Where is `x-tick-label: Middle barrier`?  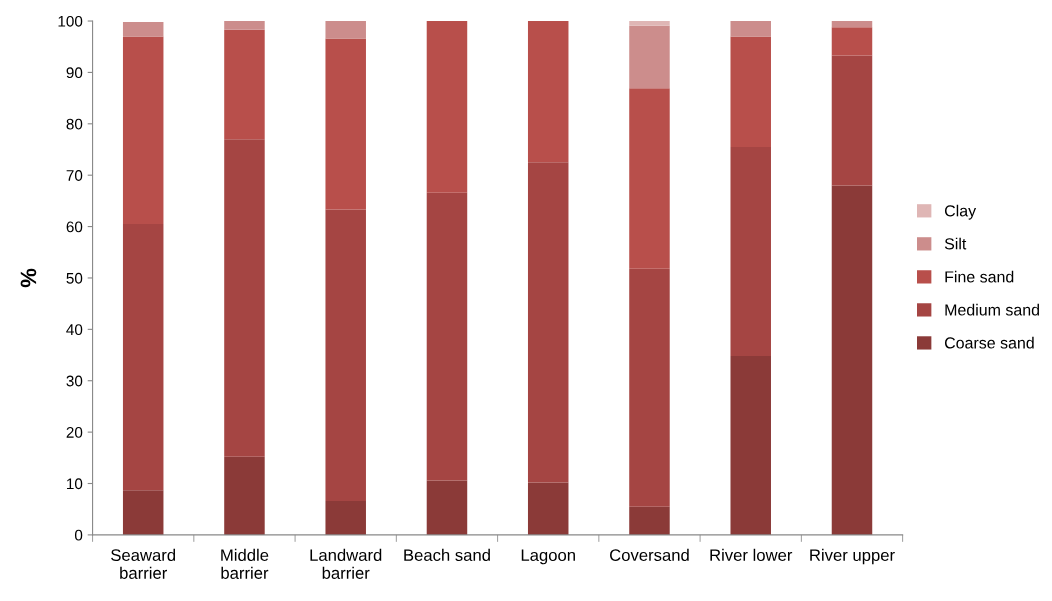
x-tick-label: Middle barrier is located at coordinates (245, 563).